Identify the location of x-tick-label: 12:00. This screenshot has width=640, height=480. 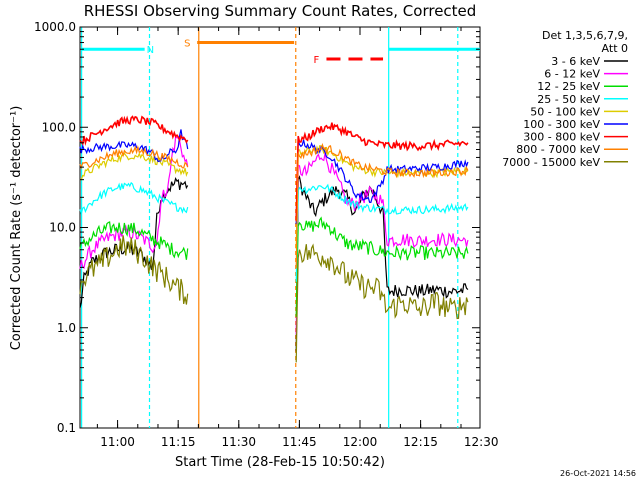
(360, 442).